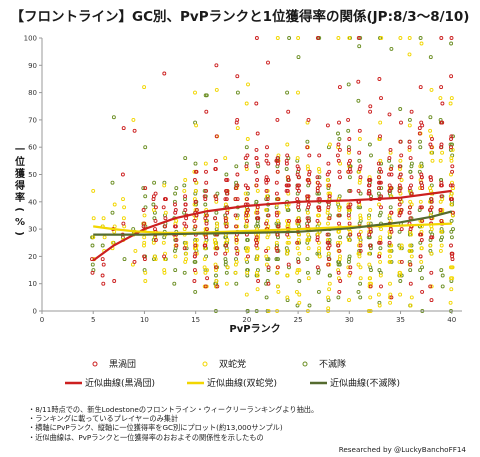 Image resolution: width=480 pixels, height=457 pixels. I want to click on x-tick-label: 30, so click(349, 320).